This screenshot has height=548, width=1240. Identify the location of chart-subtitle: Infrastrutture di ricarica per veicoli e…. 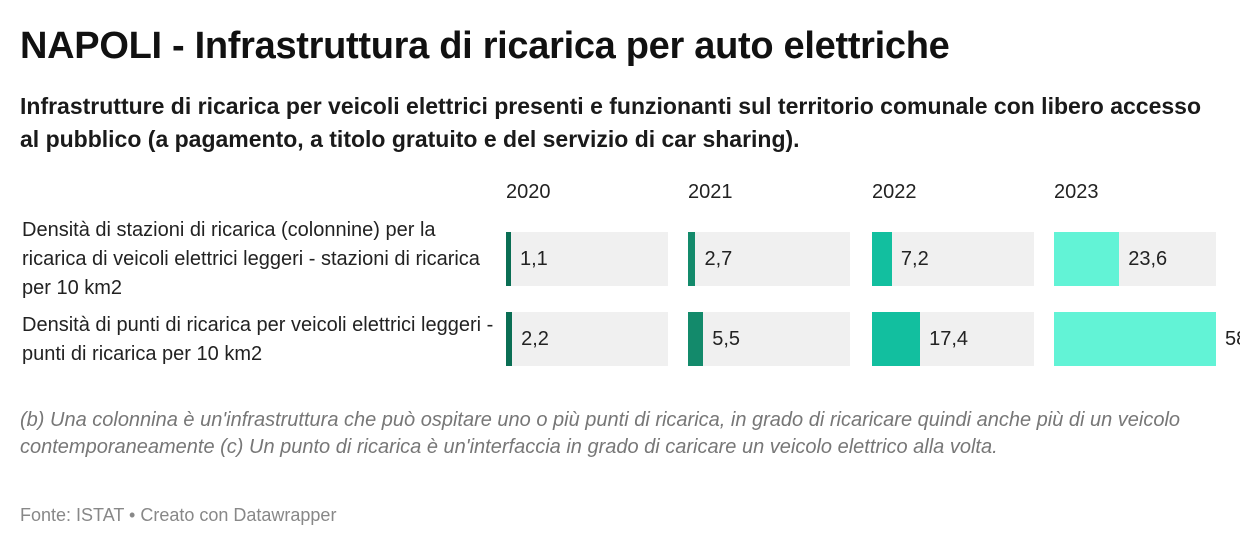
(610, 122).